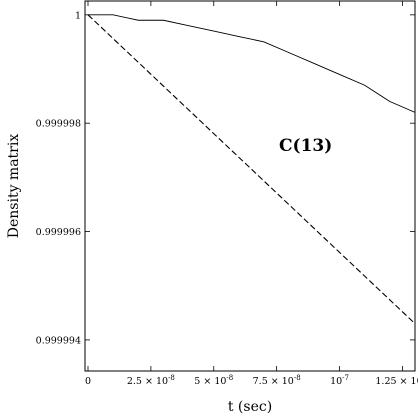  What do you see at coordinates (250, 407) in the screenshot?
I see `x-axis-label: t (sec)` at bounding box center [250, 407].